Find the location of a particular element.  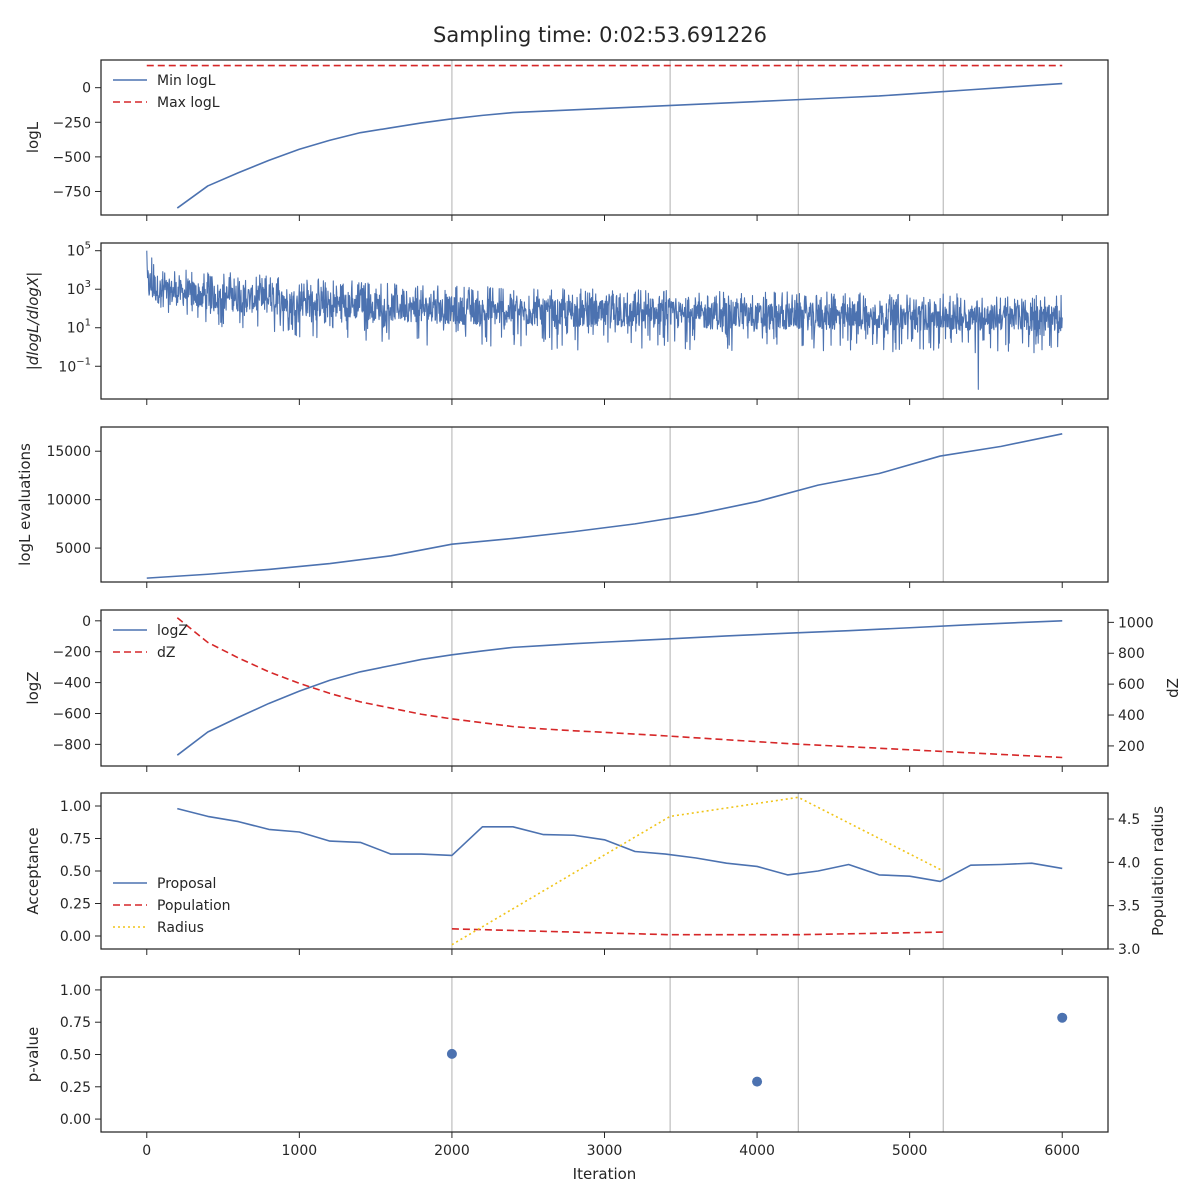

panel-3: 5000 10000 15000 logL evaluations is located at coordinates (562, 507).